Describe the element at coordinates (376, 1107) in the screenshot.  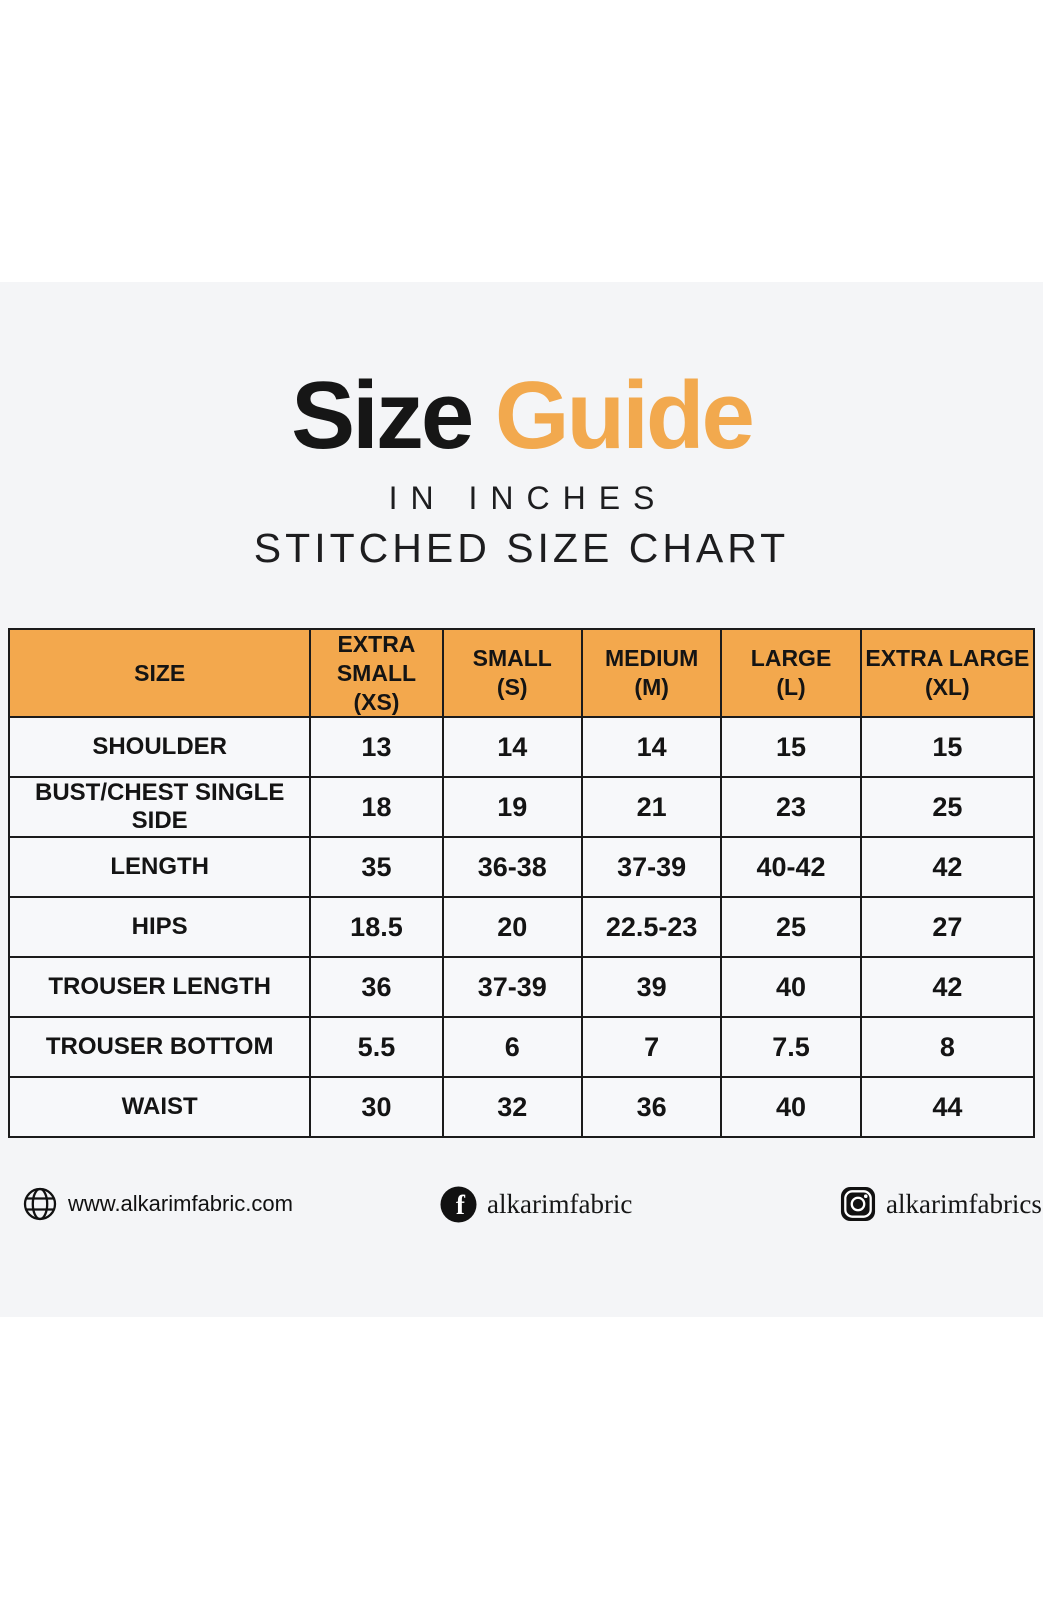
I see `size-value-cell: 30` at that location.